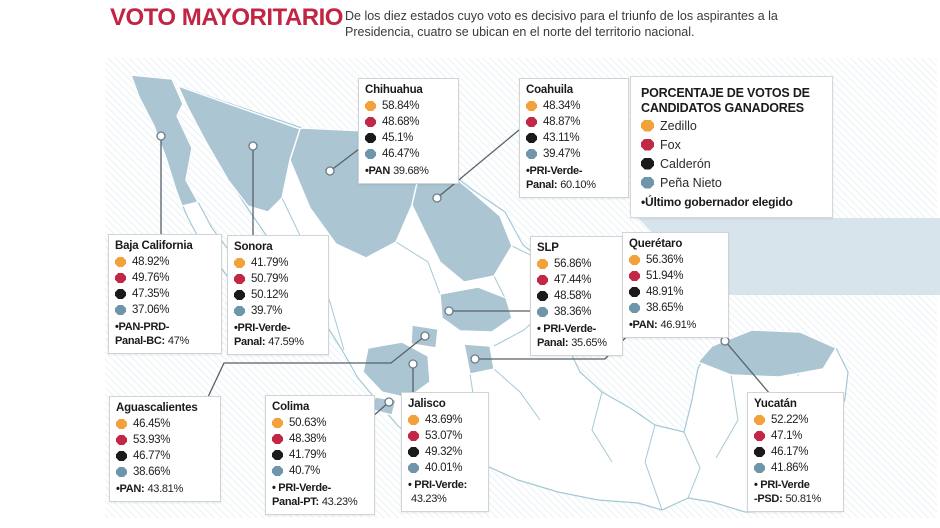  Describe the element at coordinates (253, 247) in the screenshot. I see `state-name: Sonora` at that location.